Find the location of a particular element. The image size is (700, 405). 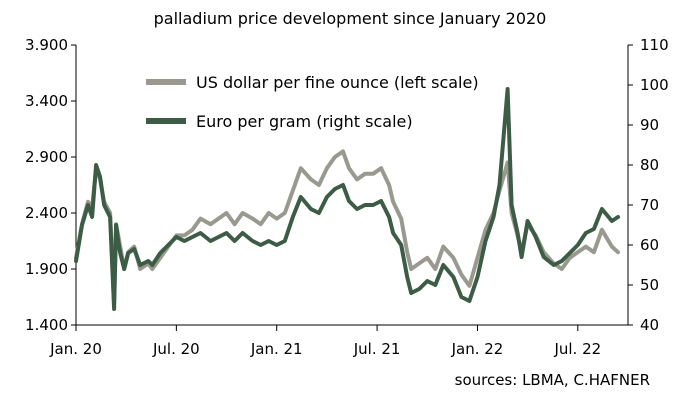

right-tick-label: 110 is located at coordinates (654, 45).